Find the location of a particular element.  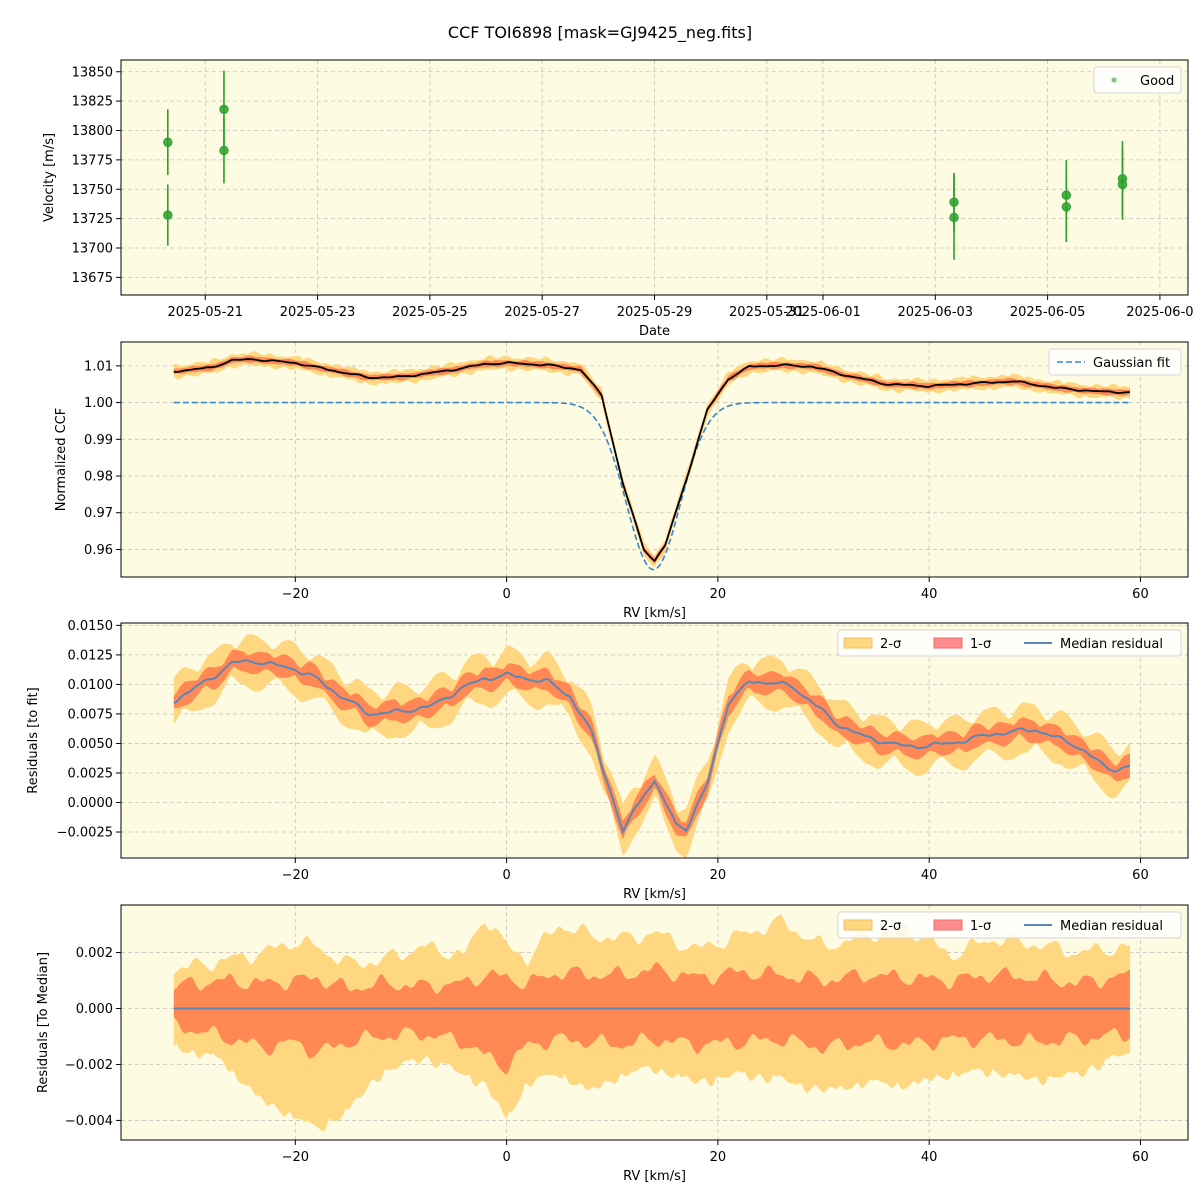

y-tick-label: −0.004 is located at coordinates (89, 1121).